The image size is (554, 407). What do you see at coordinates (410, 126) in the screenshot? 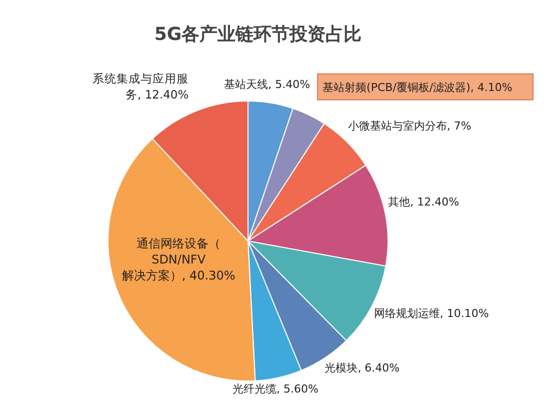
I see `slice-label: 小微基站与室内分布, 7%` at bounding box center [410, 126].